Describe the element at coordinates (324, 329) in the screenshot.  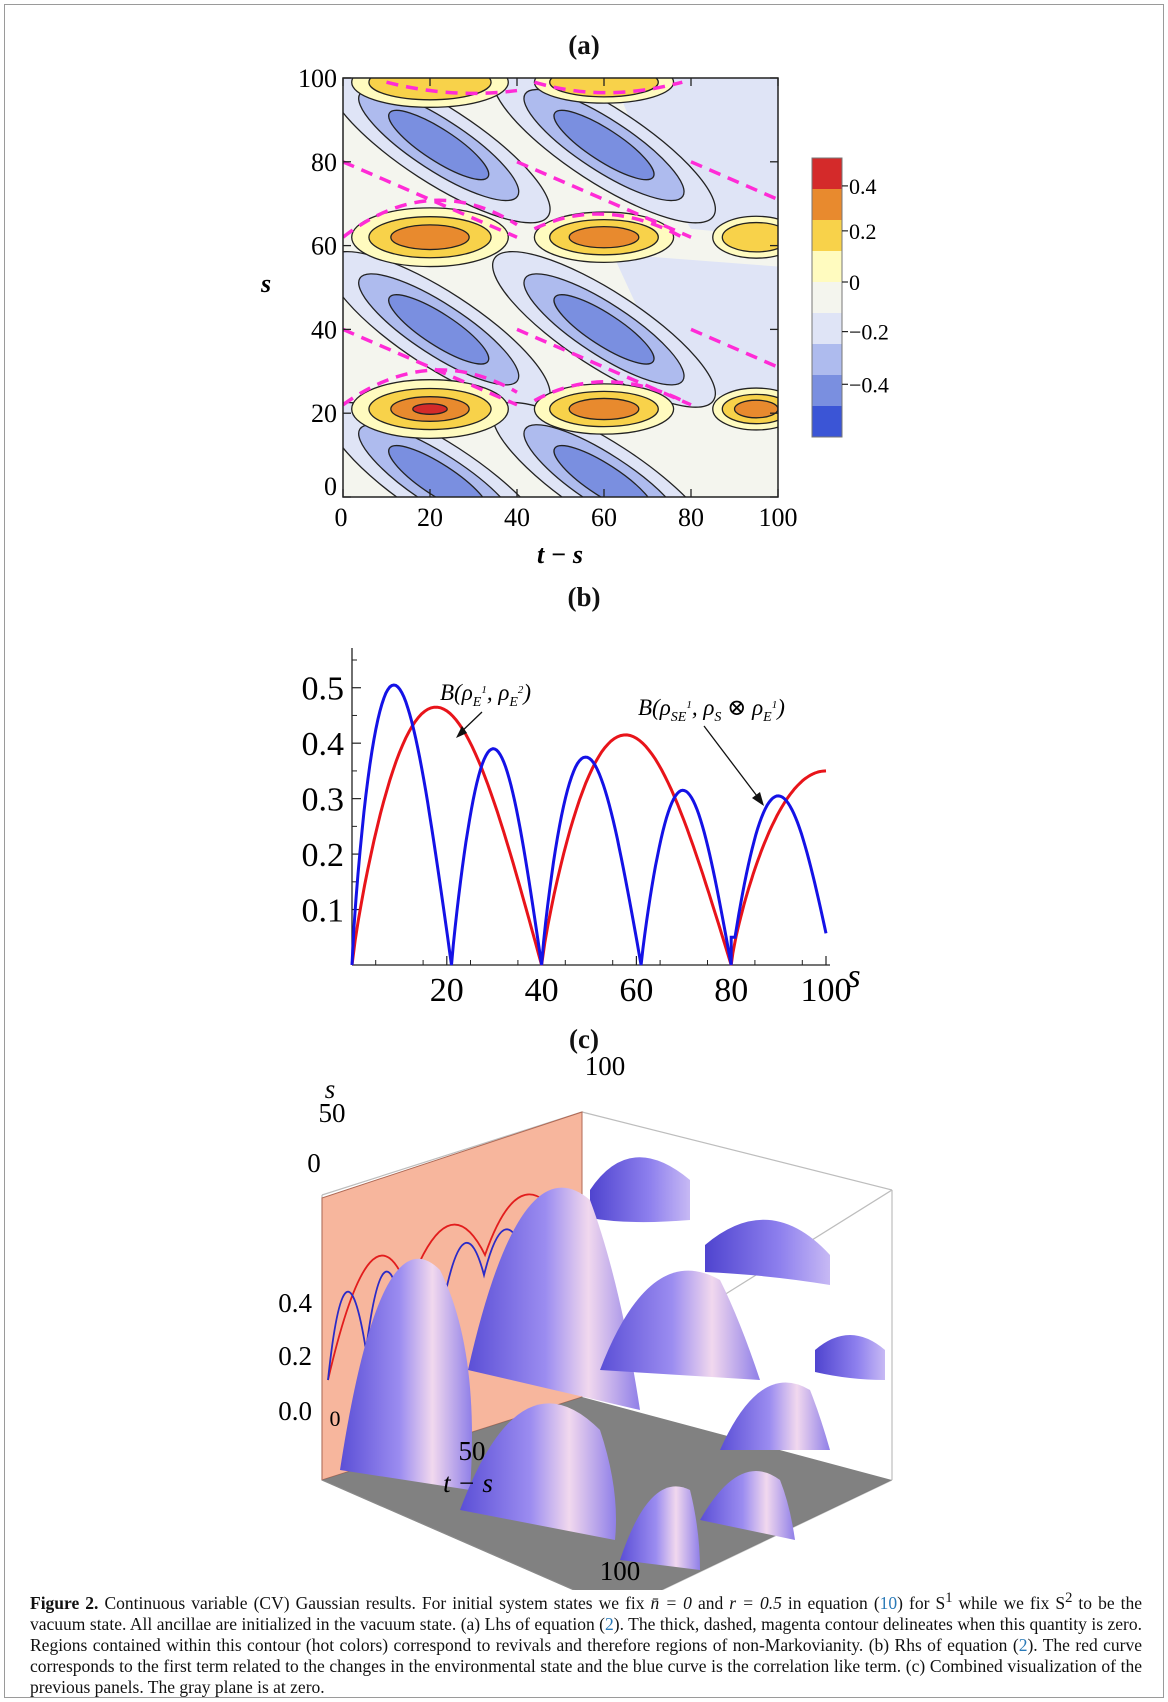
I see `y-tick-label: 40` at that location.